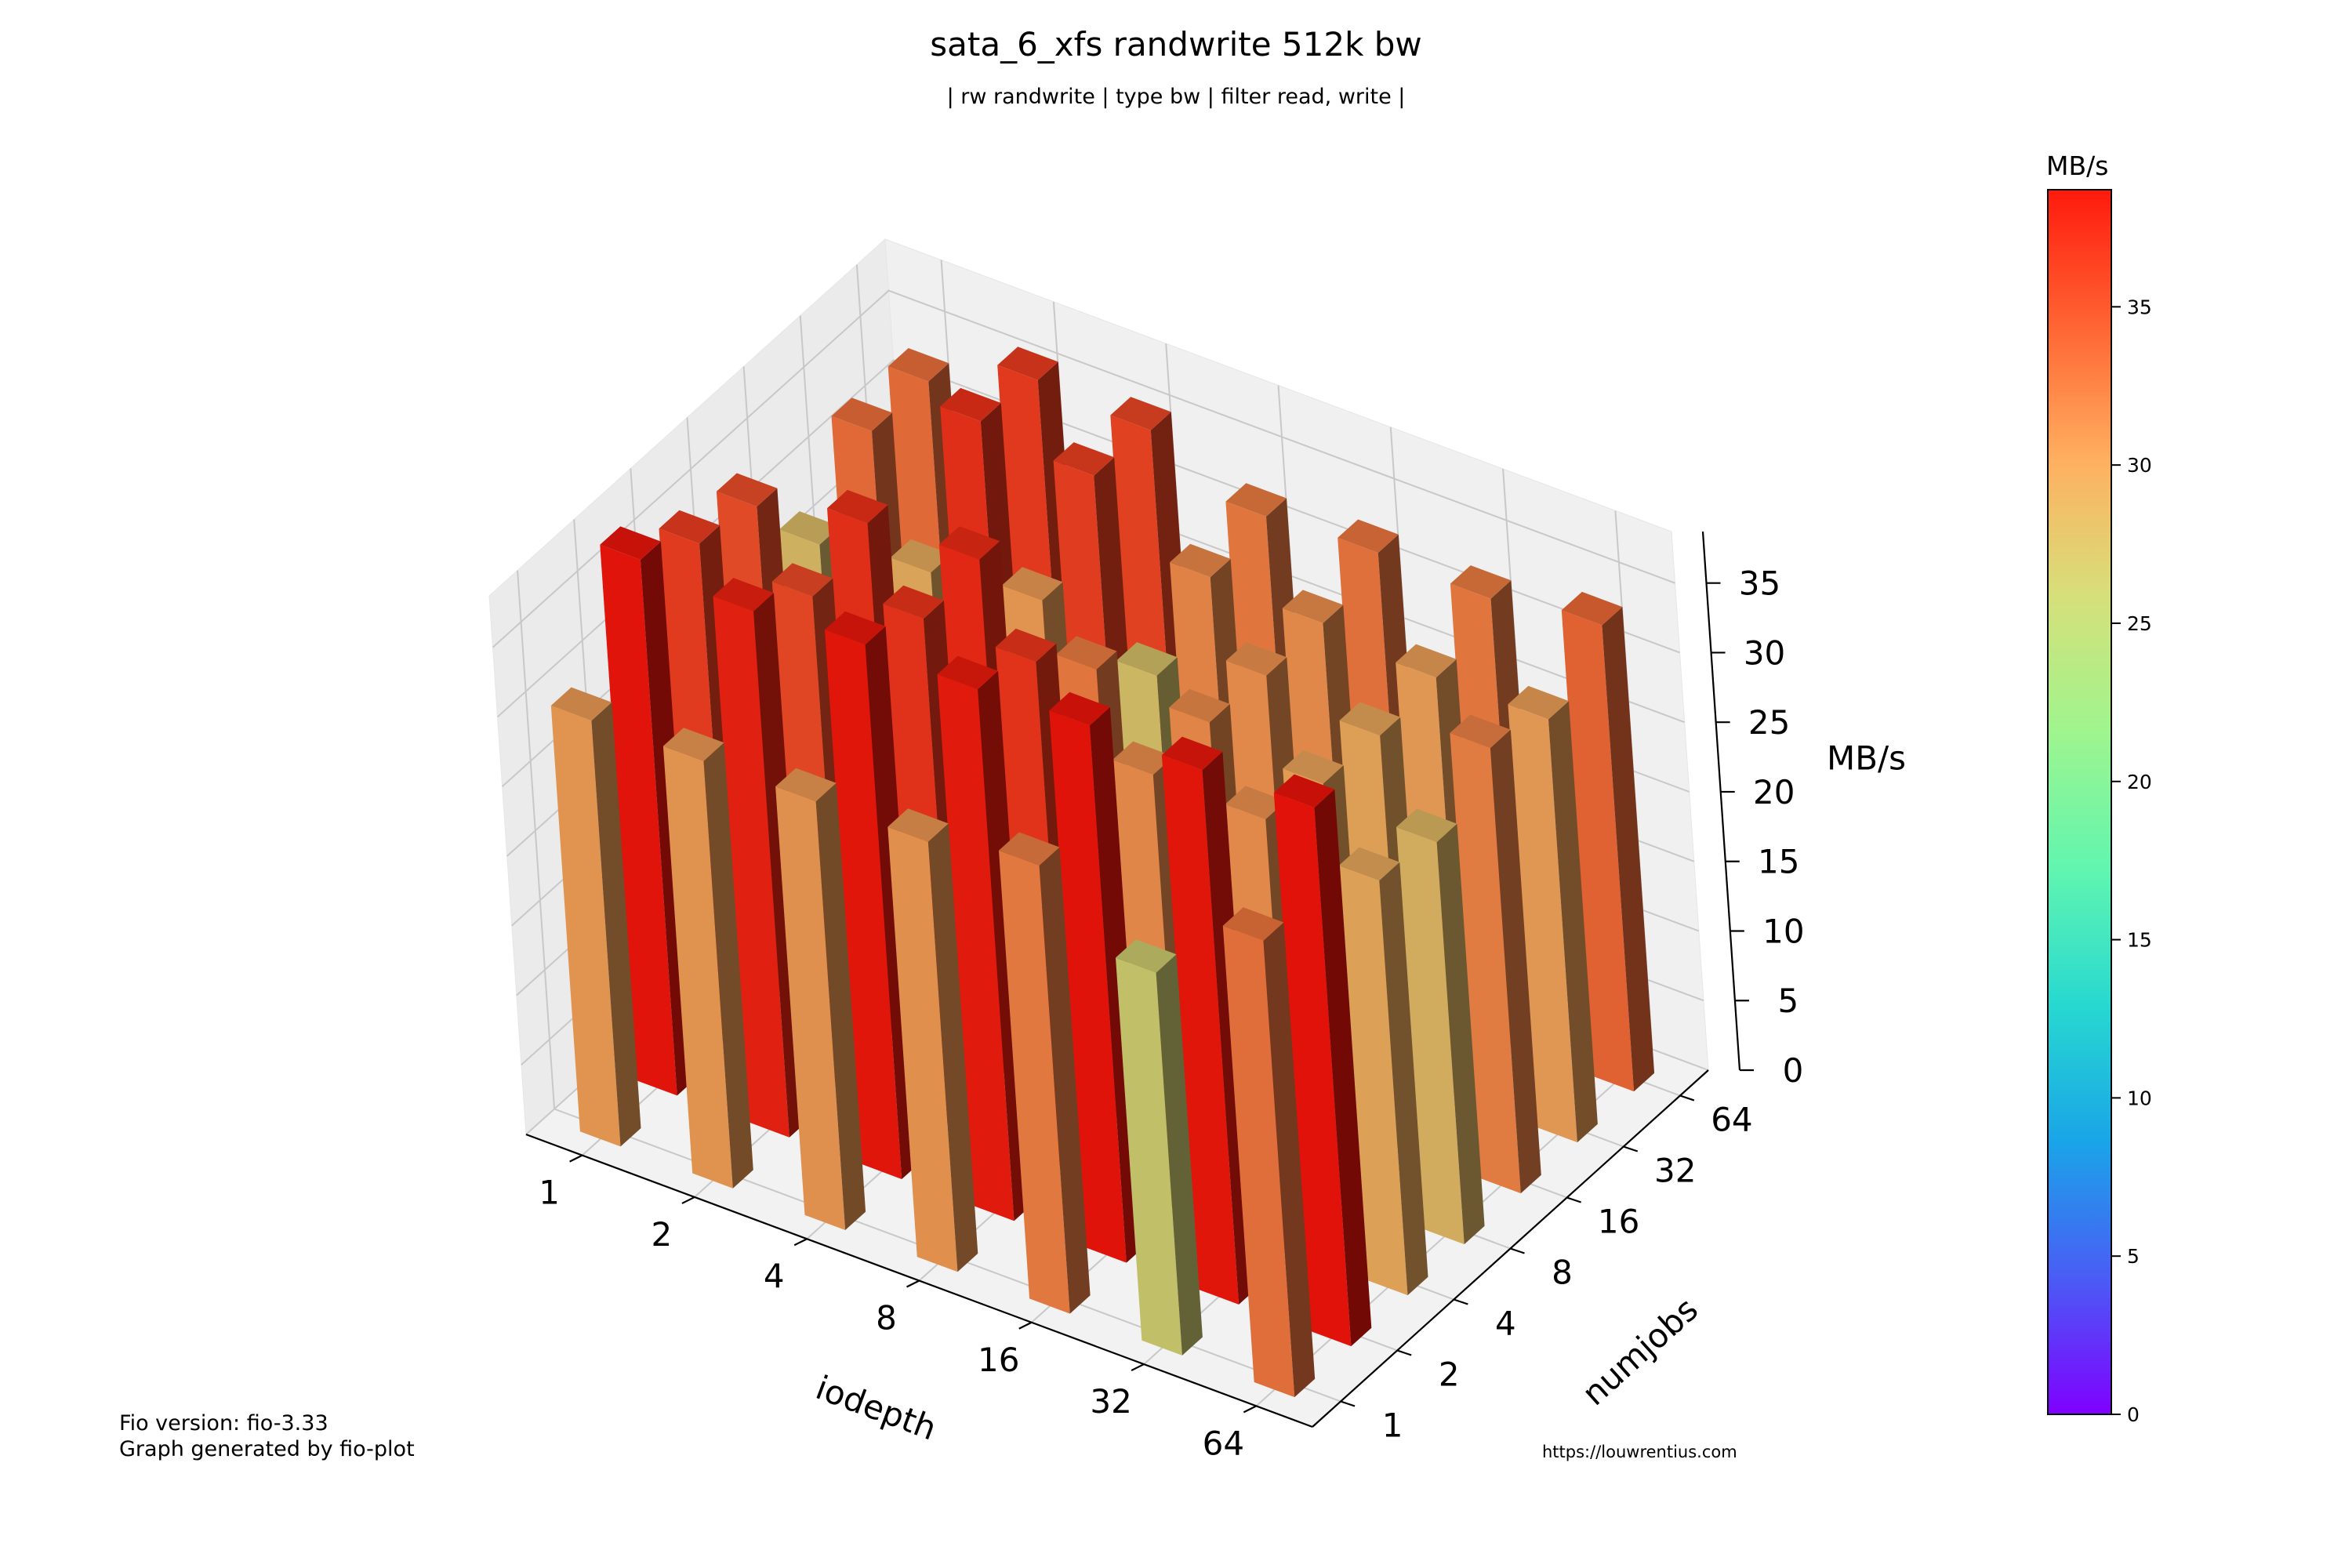  Describe the element at coordinates (2133, 1414) in the screenshot. I see `colorbar-tick-label: 0` at that location.